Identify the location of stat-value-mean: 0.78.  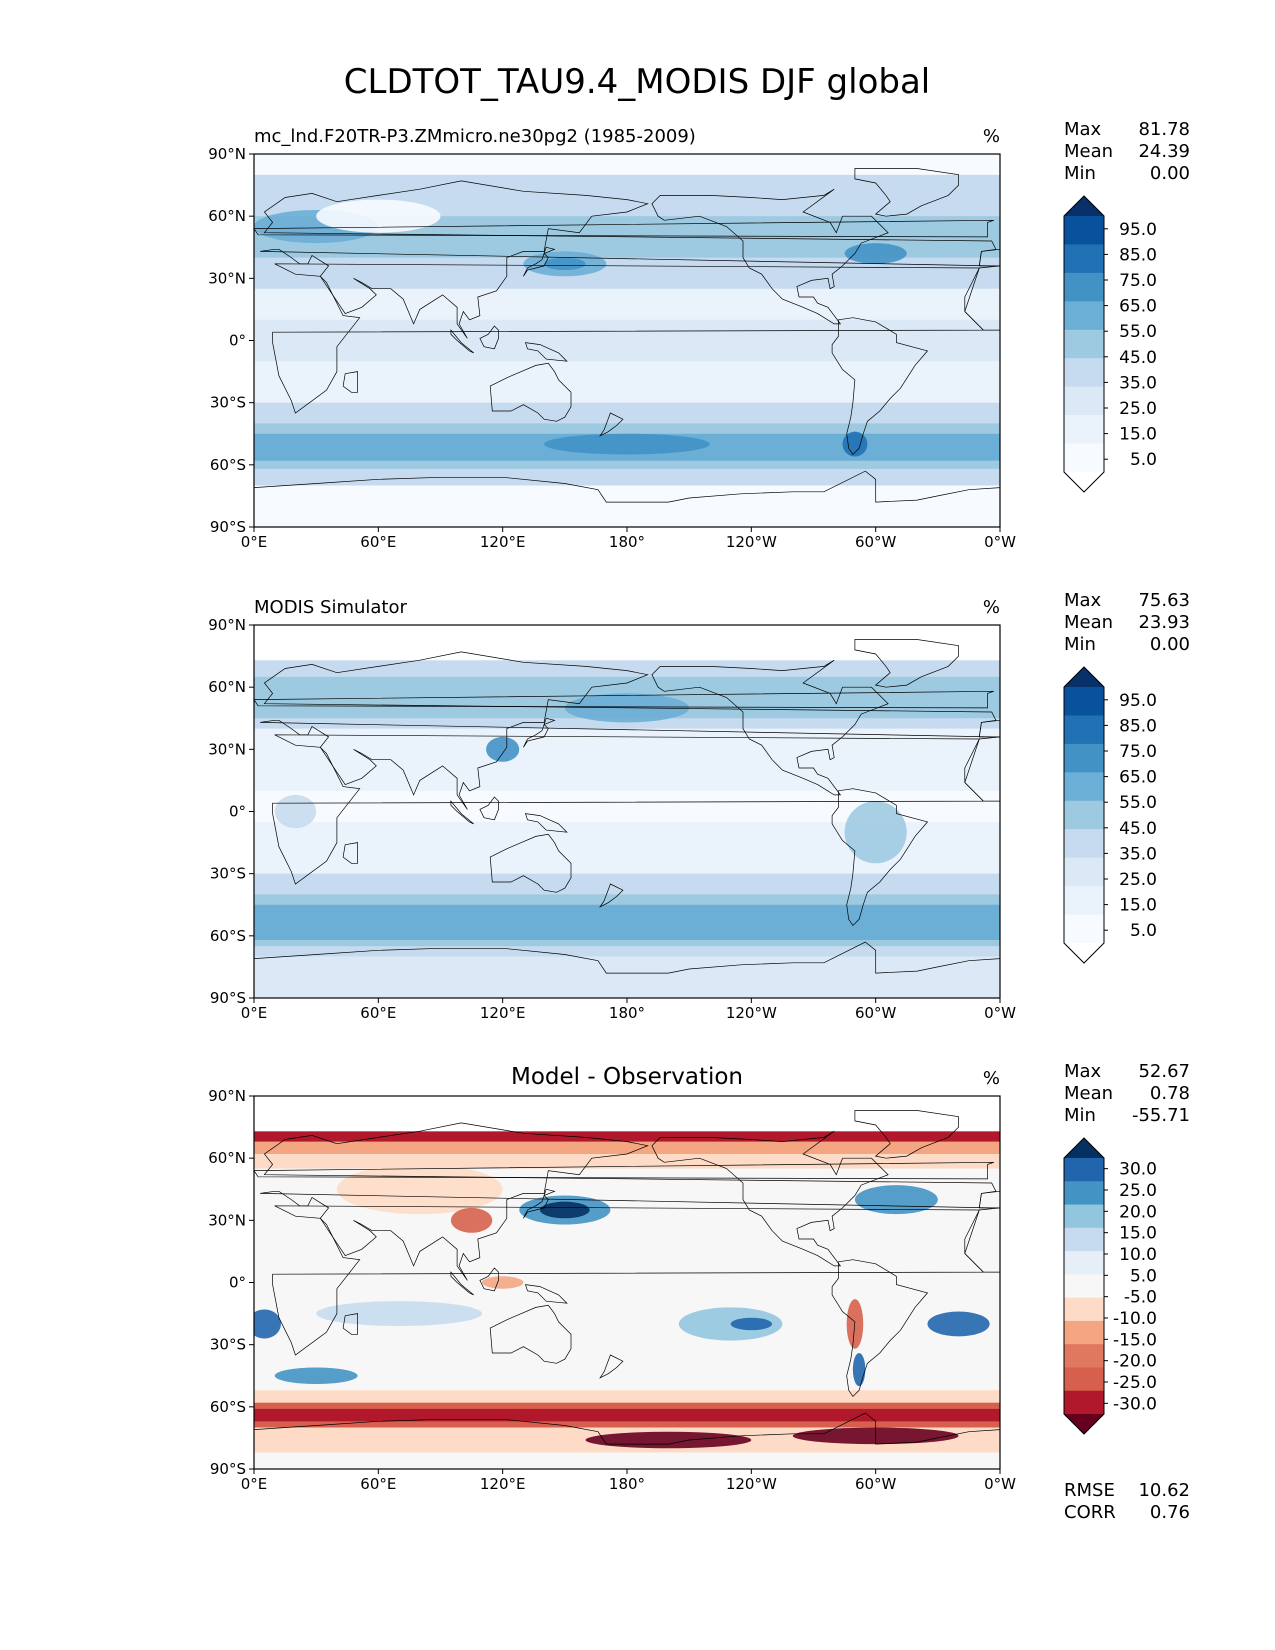
(1170, 1093).